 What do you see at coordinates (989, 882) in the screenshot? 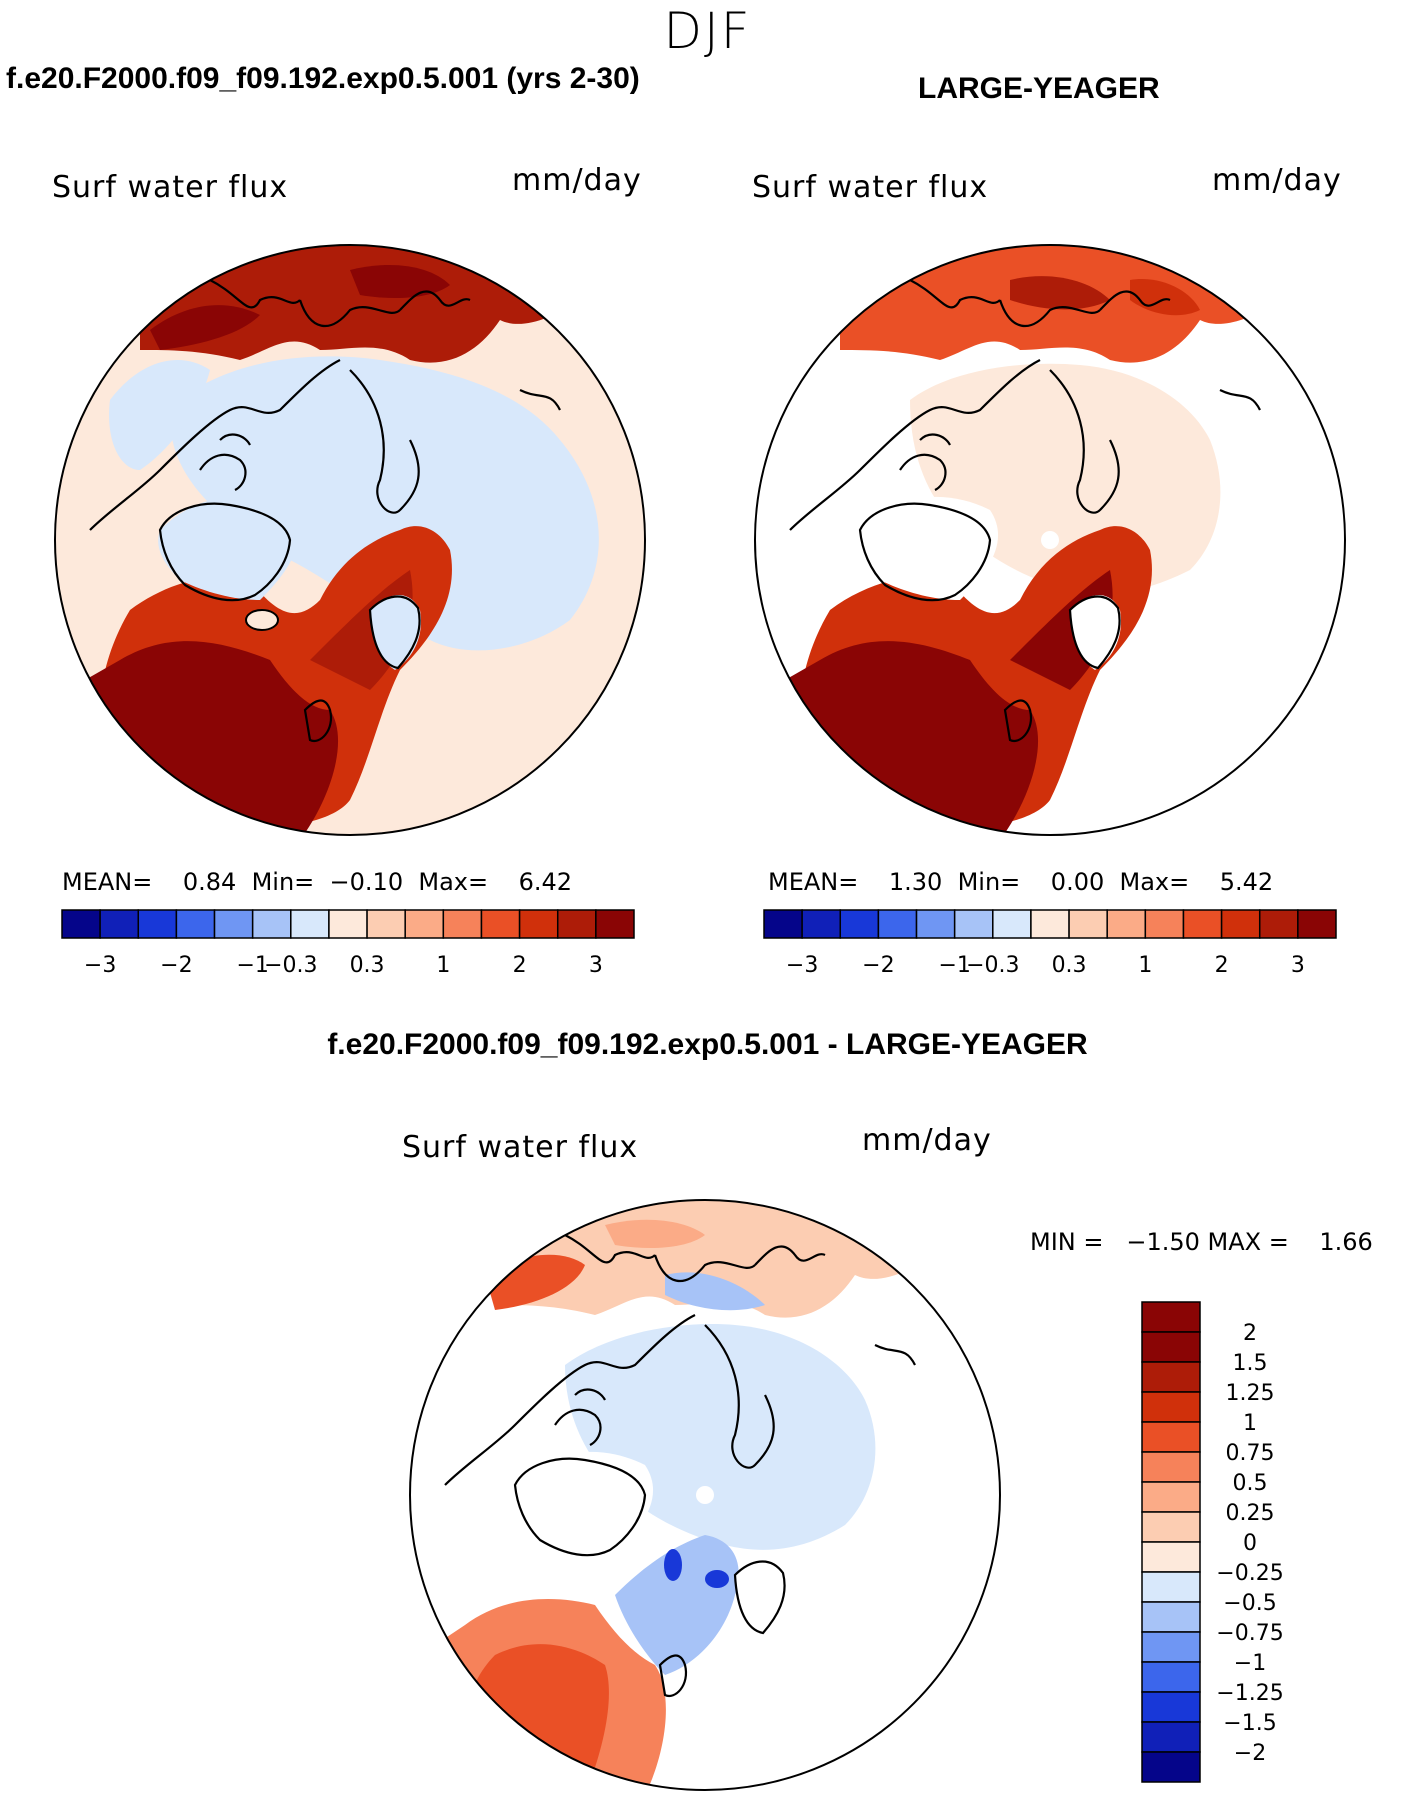
I see `panel2-min-label: Min=` at bounding box center [989, 882].